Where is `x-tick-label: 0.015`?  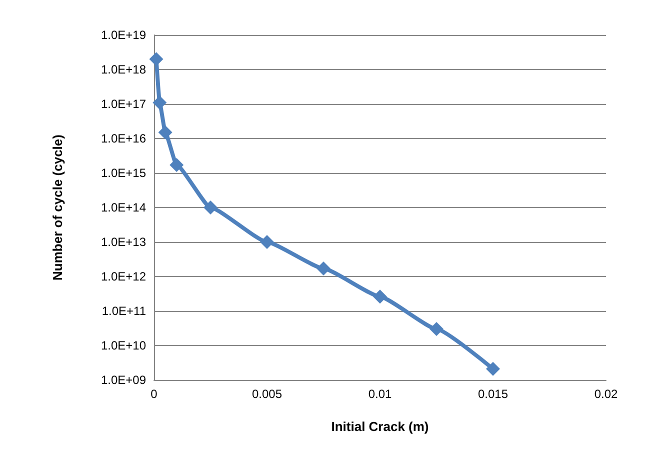 x-tick-label: 0.015 is located at coordinates (493, 394).